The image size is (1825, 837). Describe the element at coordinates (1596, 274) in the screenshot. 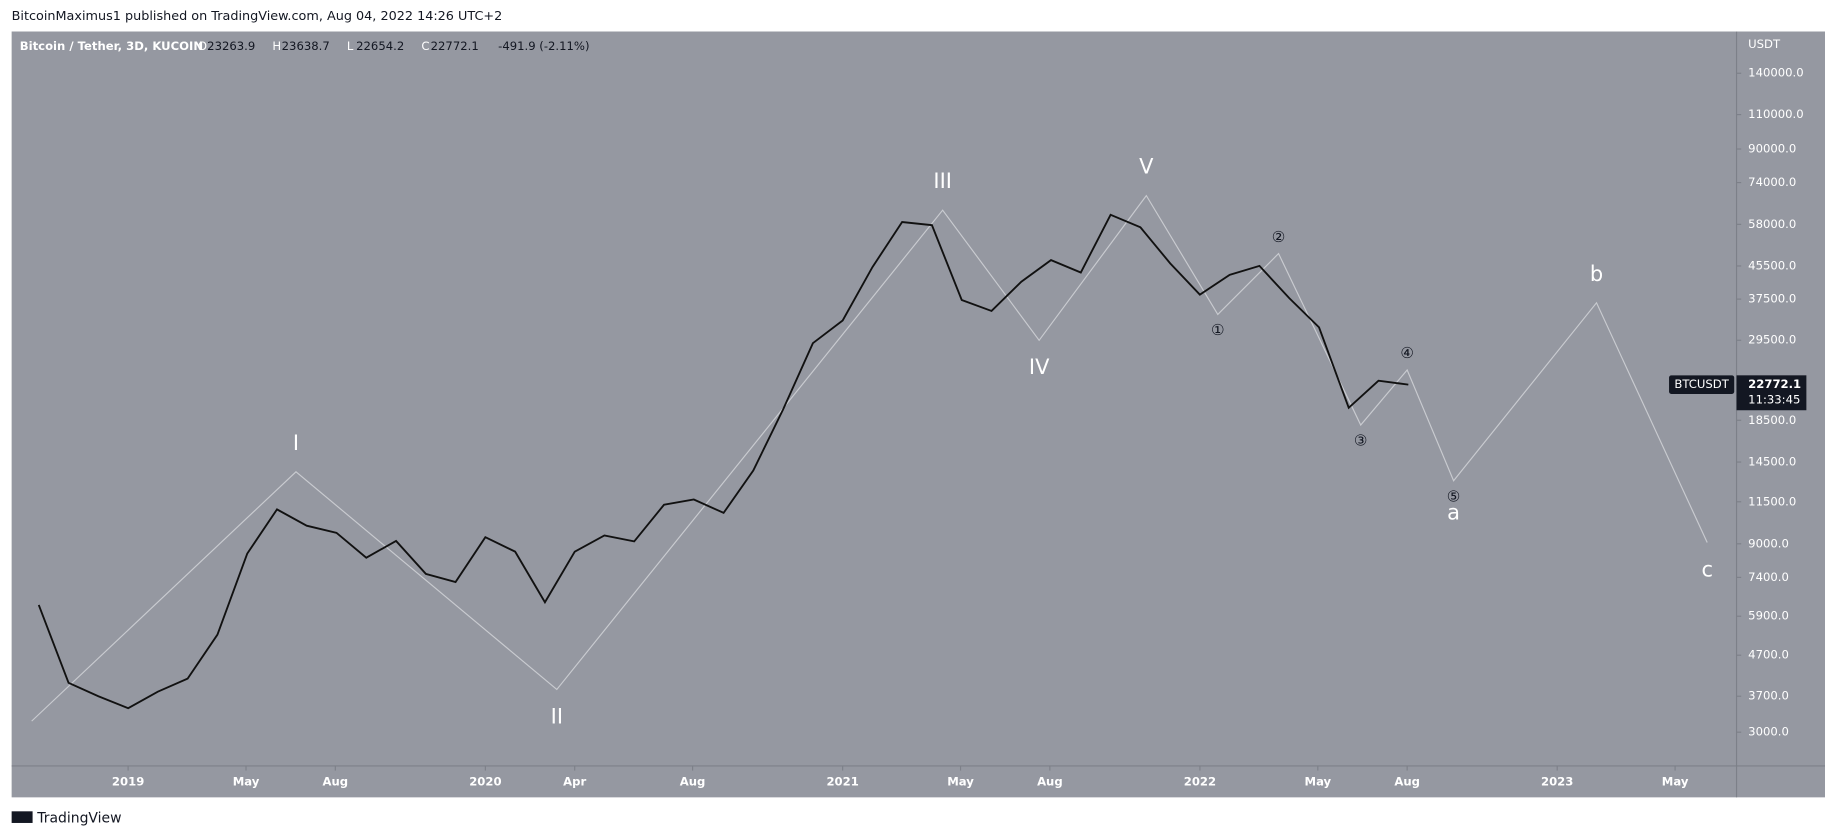

I see `wave-label: b` at that location.